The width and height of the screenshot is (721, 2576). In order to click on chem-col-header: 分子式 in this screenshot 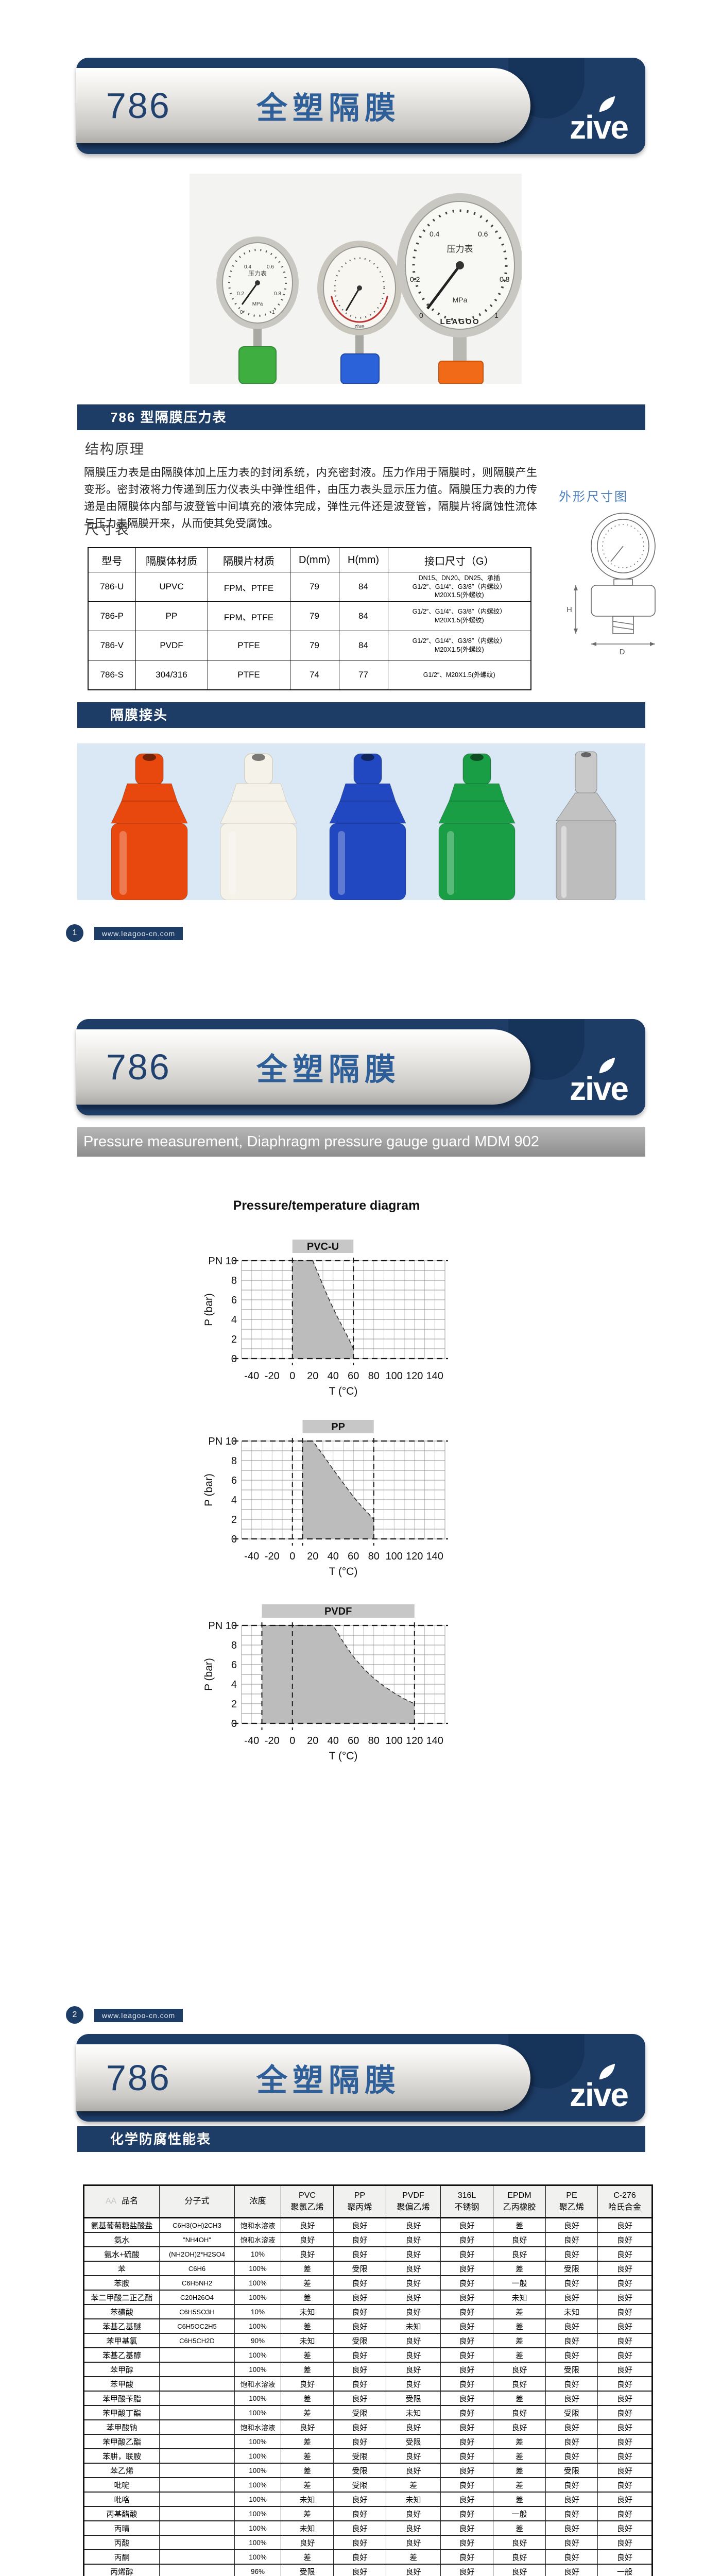, I will do `click(197, 2201)`.